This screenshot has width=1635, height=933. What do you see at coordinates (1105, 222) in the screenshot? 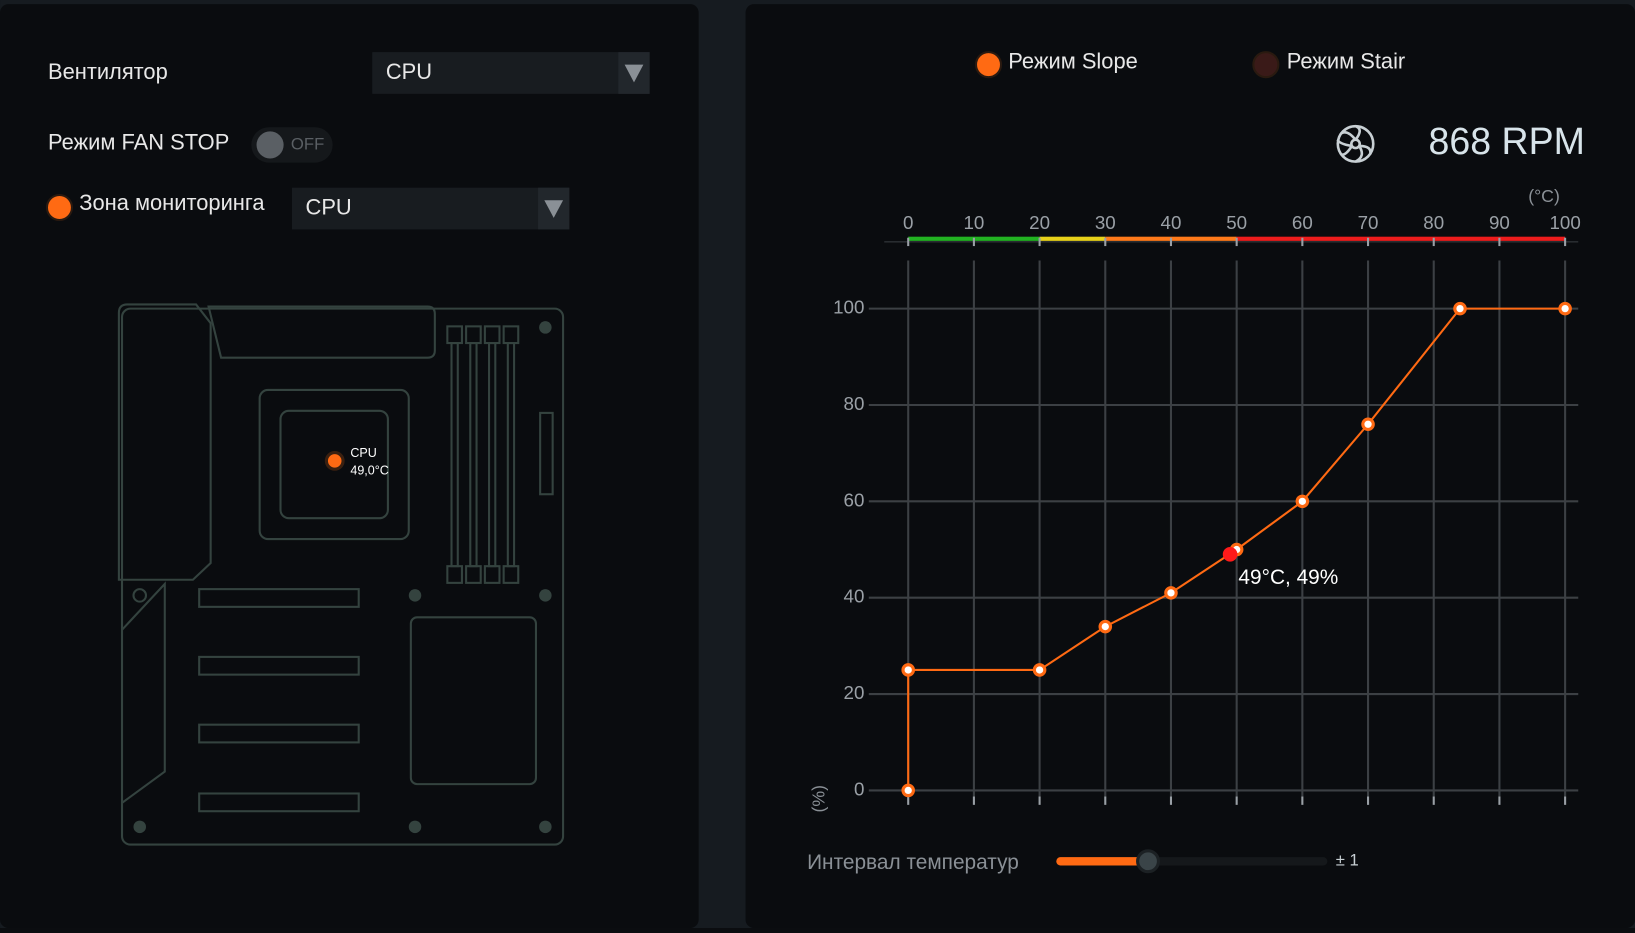
I see `x-tick-label: 30` at bounding box center [1105, 222].